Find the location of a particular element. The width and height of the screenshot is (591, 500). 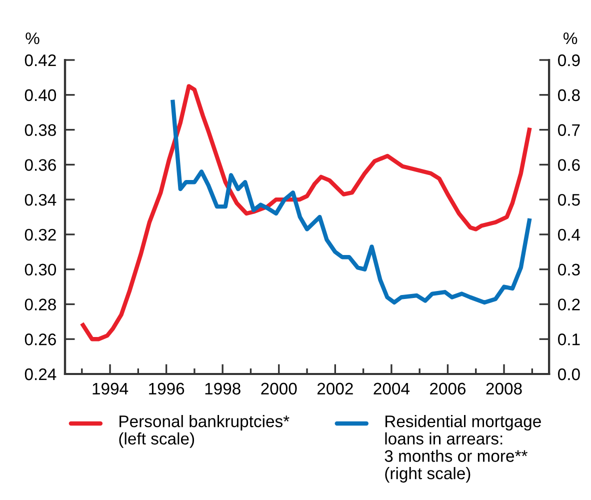

y2-tick-label: 0.9 is located at coordinates (569, 60).